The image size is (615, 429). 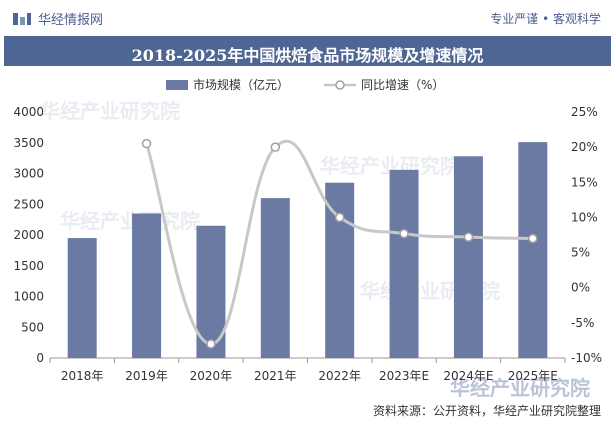 What do you see at coordinates (40, 358) in the screenshot?
I see `y-left-tick-label: 0` at bounding box center [40, 358].